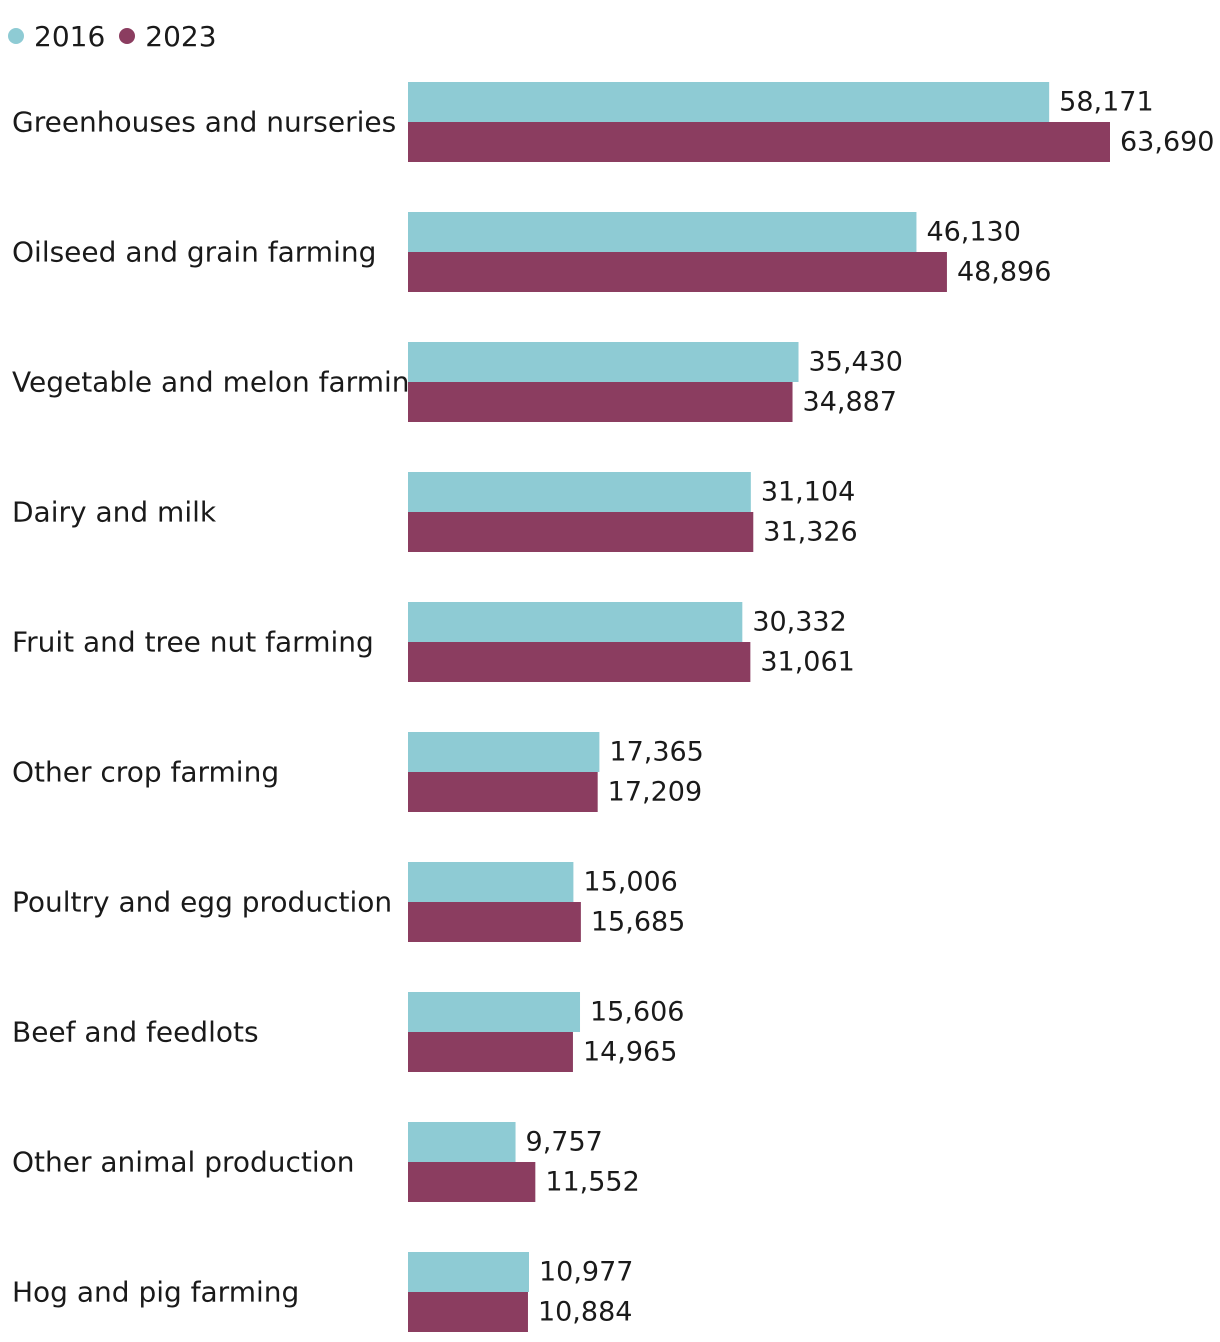  Describe the element at coordinates (637, 1012) in the screenshot. I see `value-label-2016: 15,606` at that location.